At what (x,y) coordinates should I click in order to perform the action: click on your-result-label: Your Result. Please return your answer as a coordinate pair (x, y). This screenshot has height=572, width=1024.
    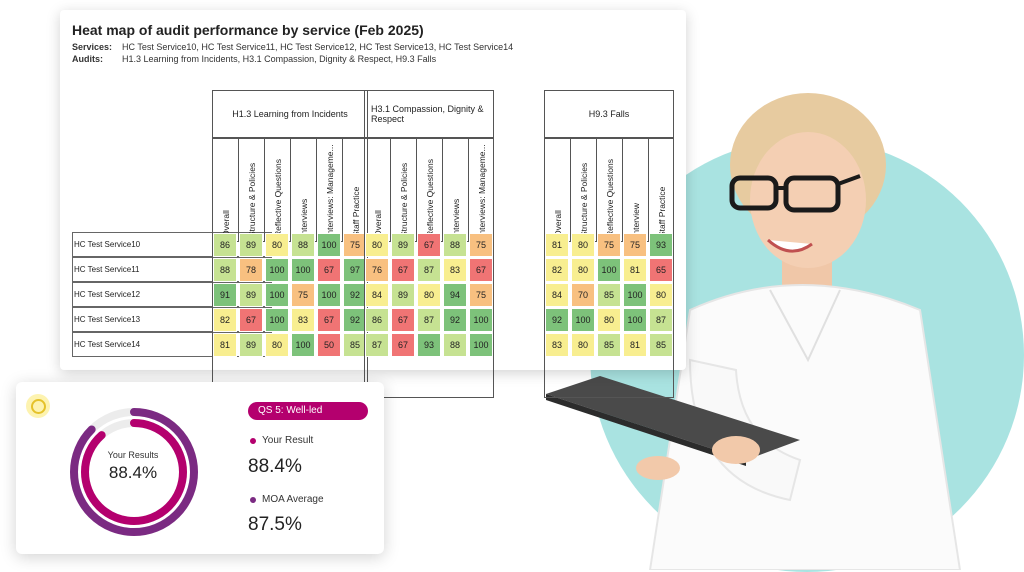
    Looking at the image, I should click on (288, 440).